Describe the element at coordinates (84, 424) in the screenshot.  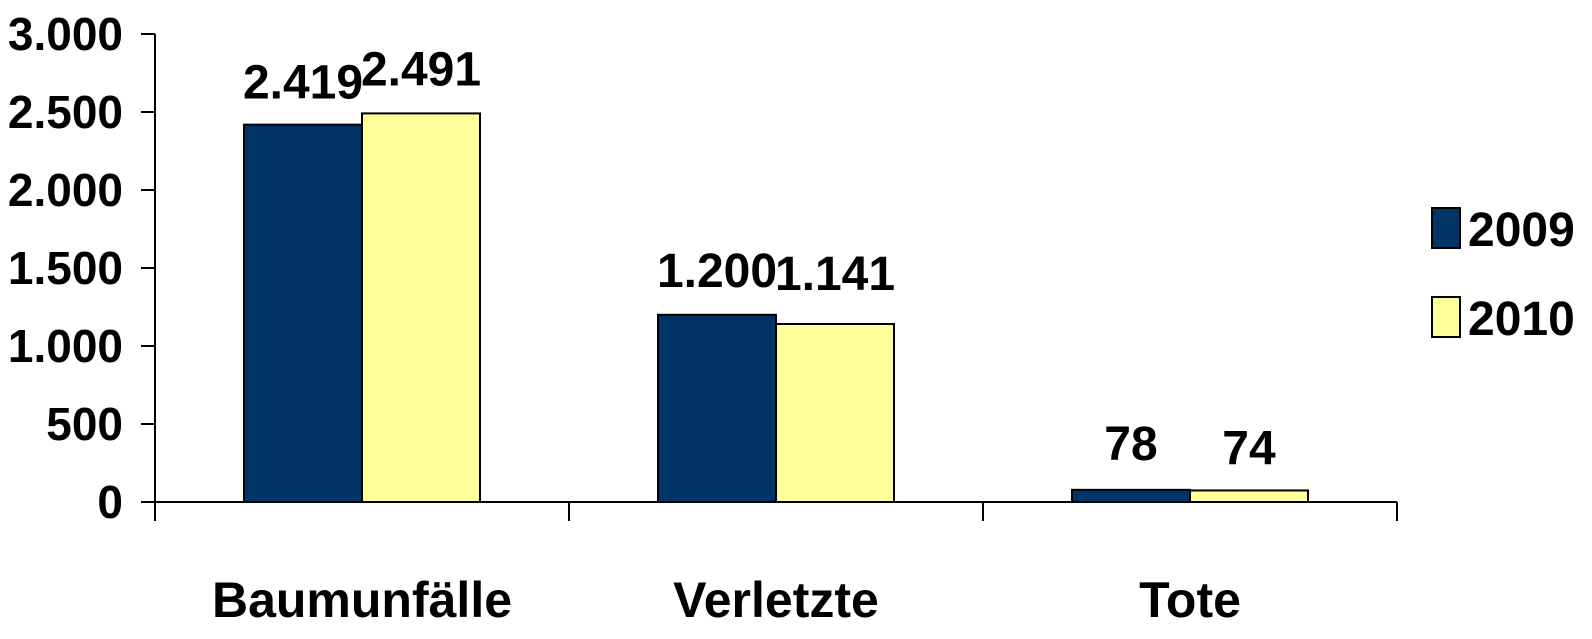
I see `y-tick-label: 500` at that location.